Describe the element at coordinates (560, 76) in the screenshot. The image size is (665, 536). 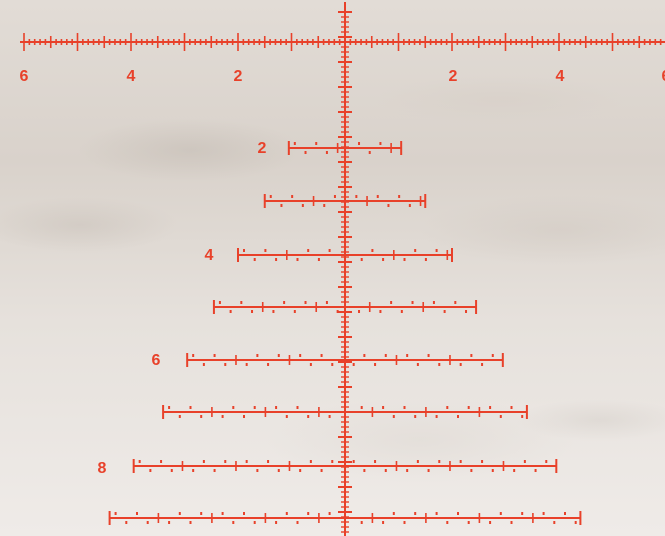
I see `scale-label-right-4: 4` at that location.